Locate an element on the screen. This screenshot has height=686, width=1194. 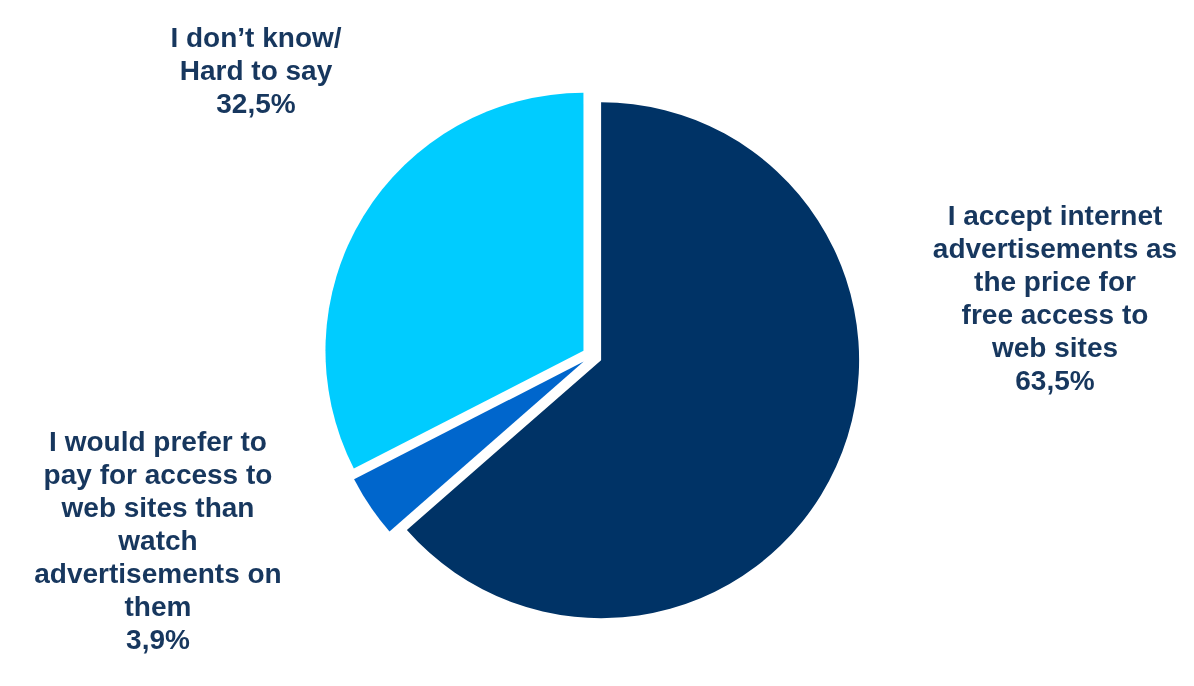
data-label: 63,5% is located at coordinates (1055, 381).